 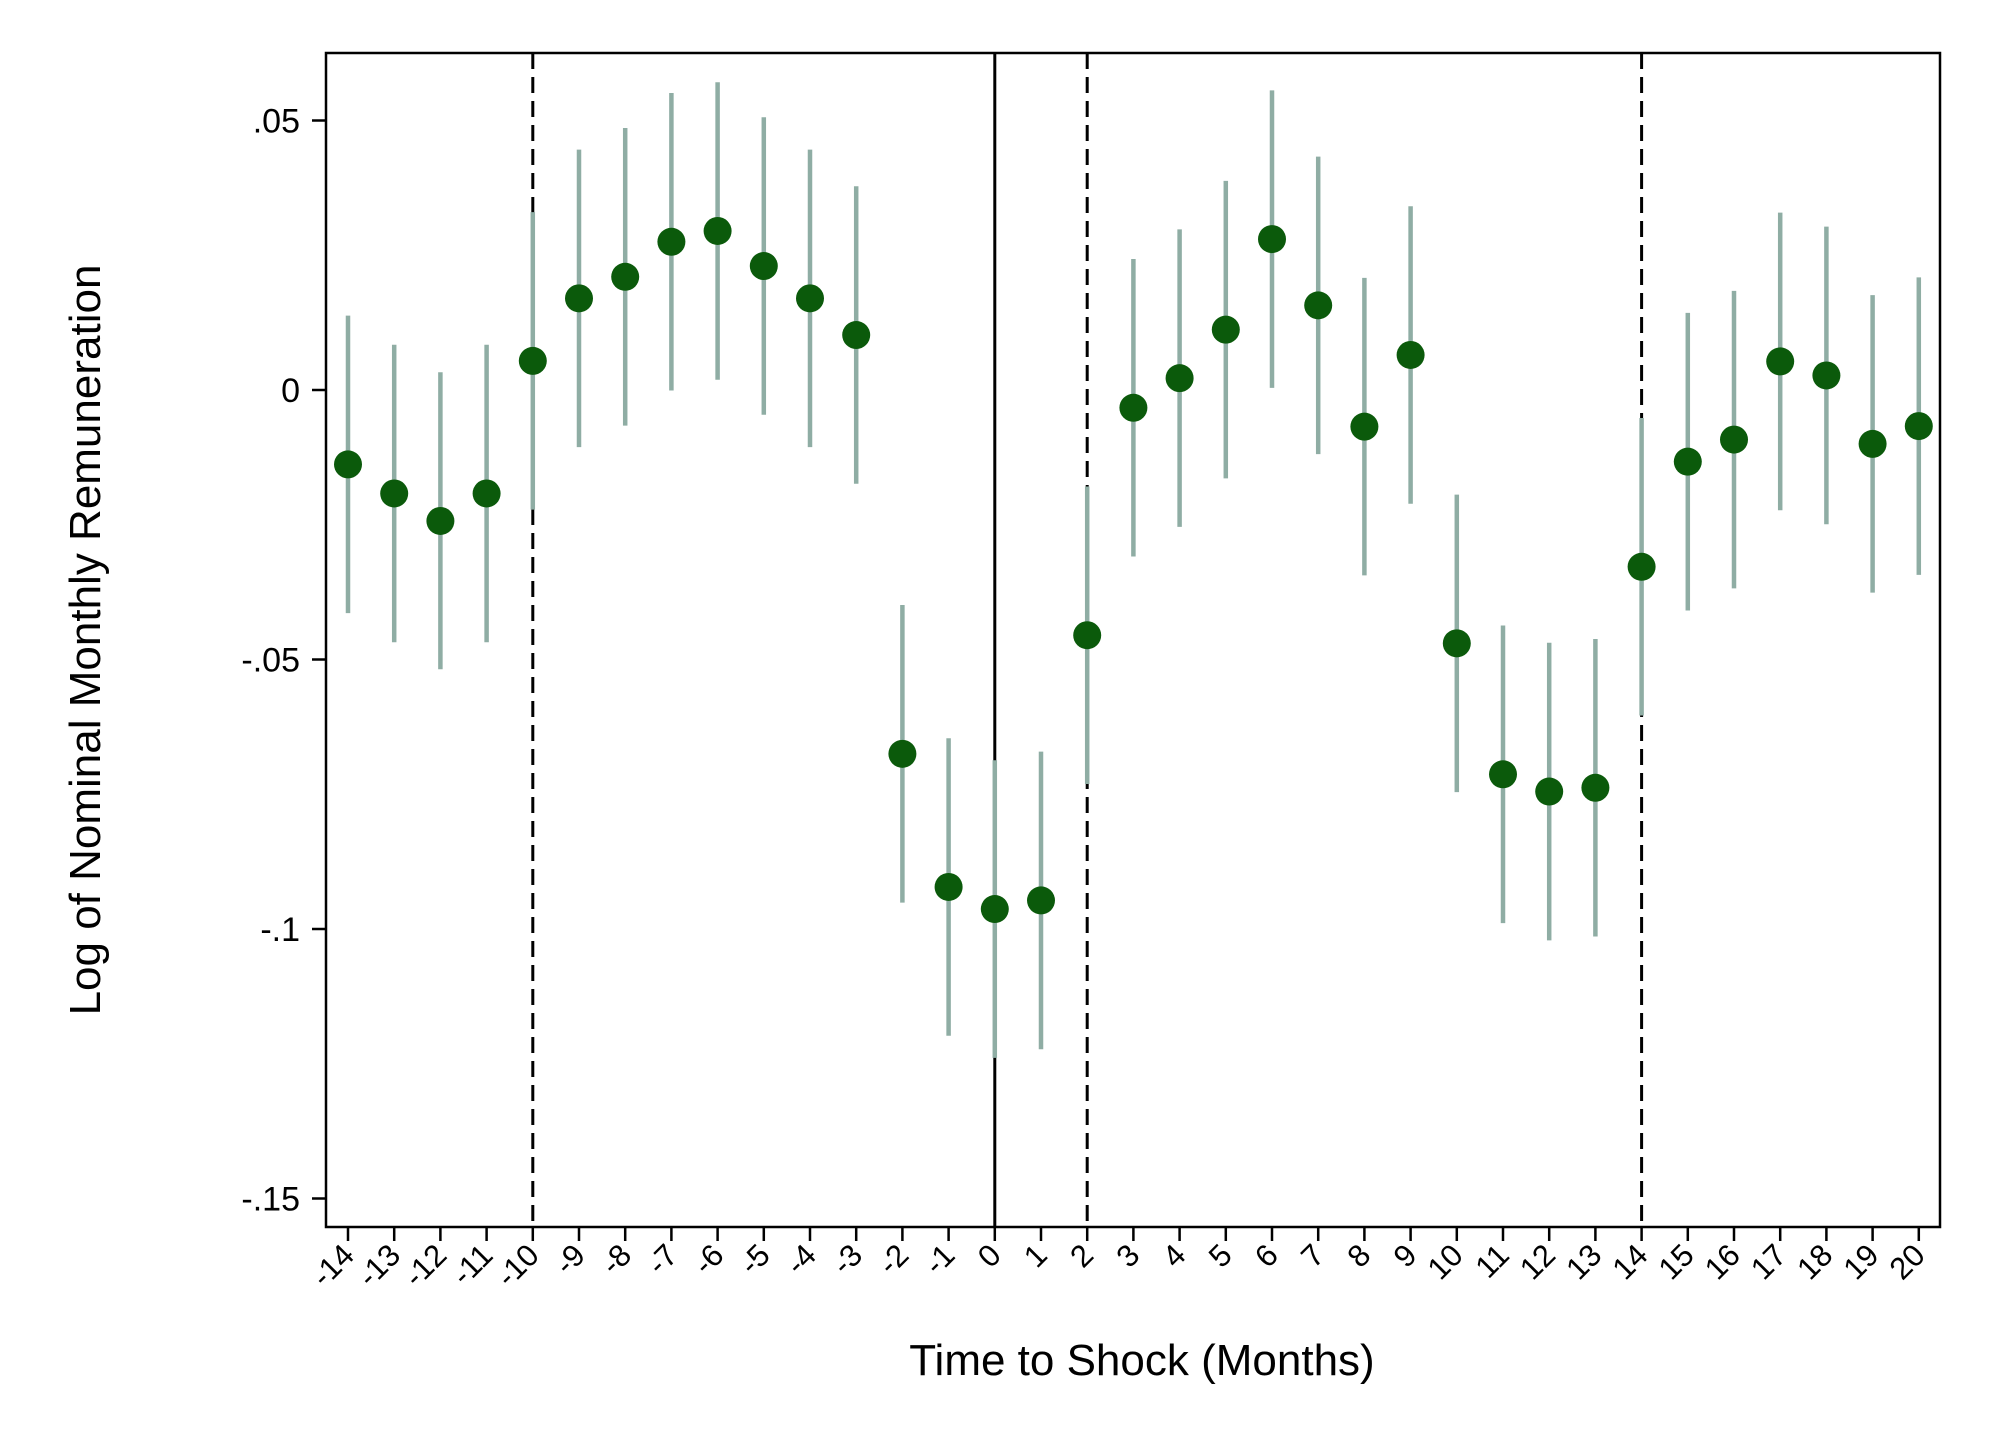 What do you see at coordinates (290, 391) in the screenshot?
I see `y-tick-label: 0` at bounding box center [290, 391].